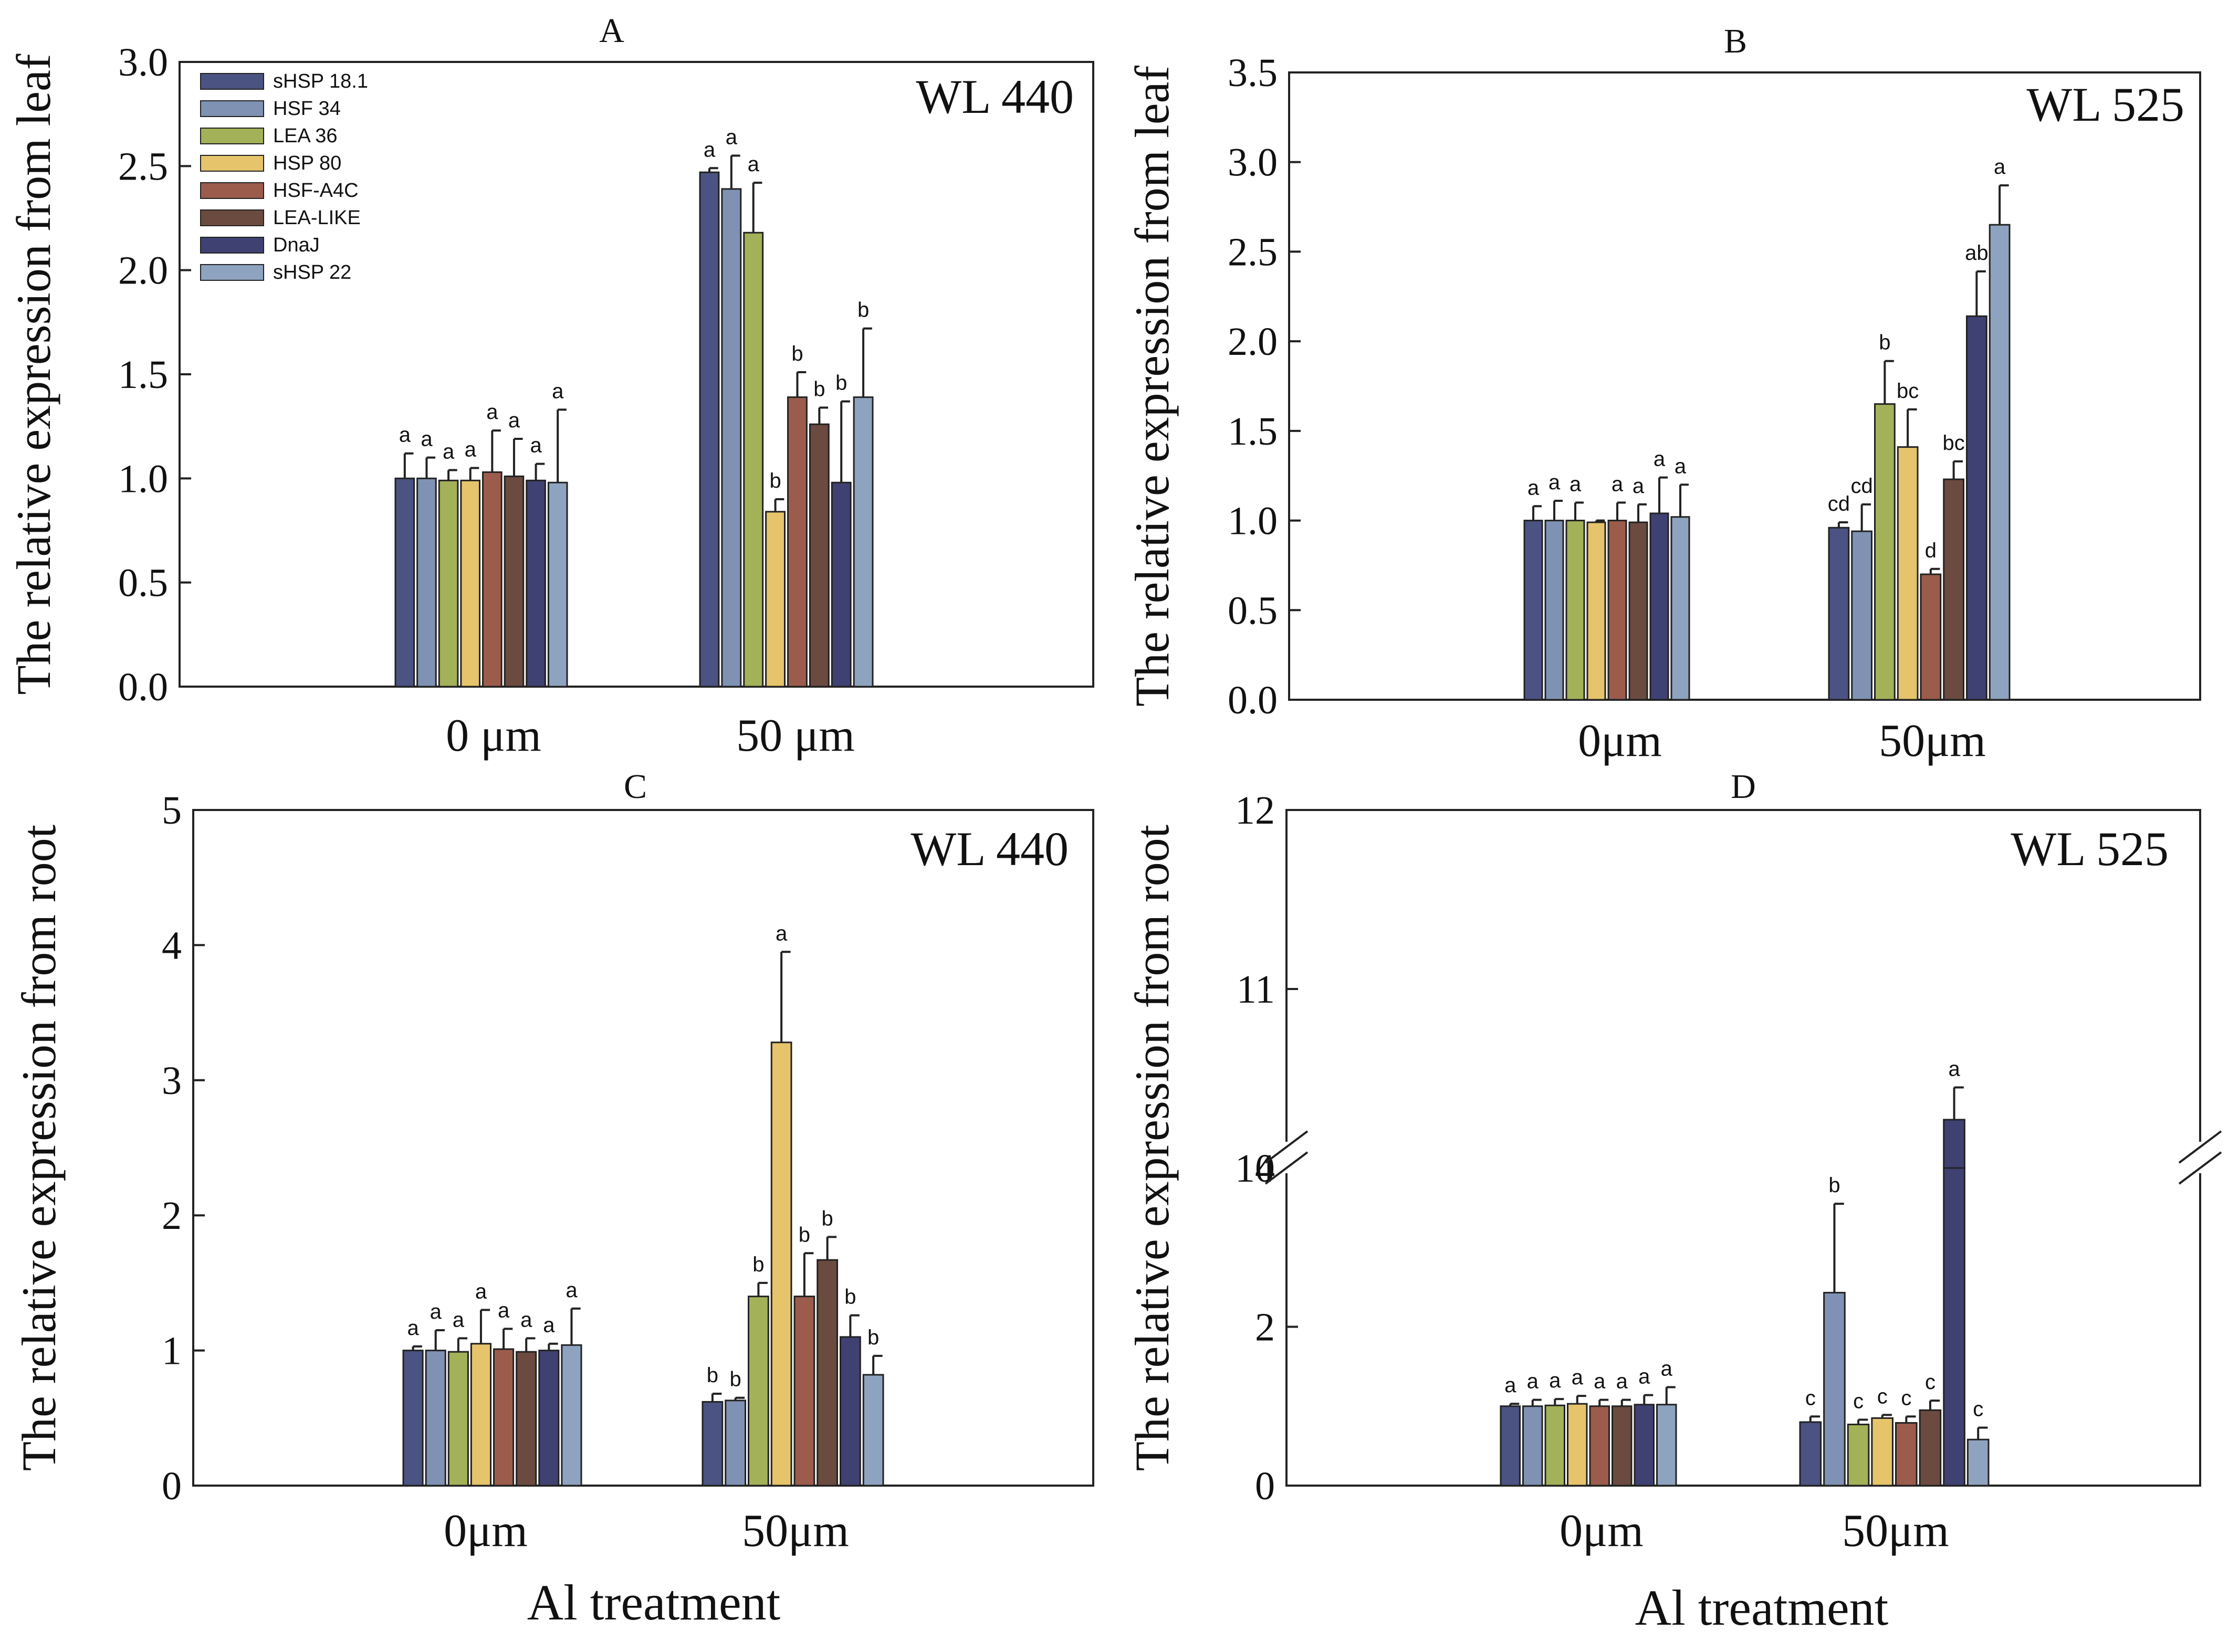 The width and height of the screenshot is (2239, 1652). What do you see at coordinates (990, 849) in the screenshot?
I see `cultivar-label: WL 440` at bounding box center [990, 849].